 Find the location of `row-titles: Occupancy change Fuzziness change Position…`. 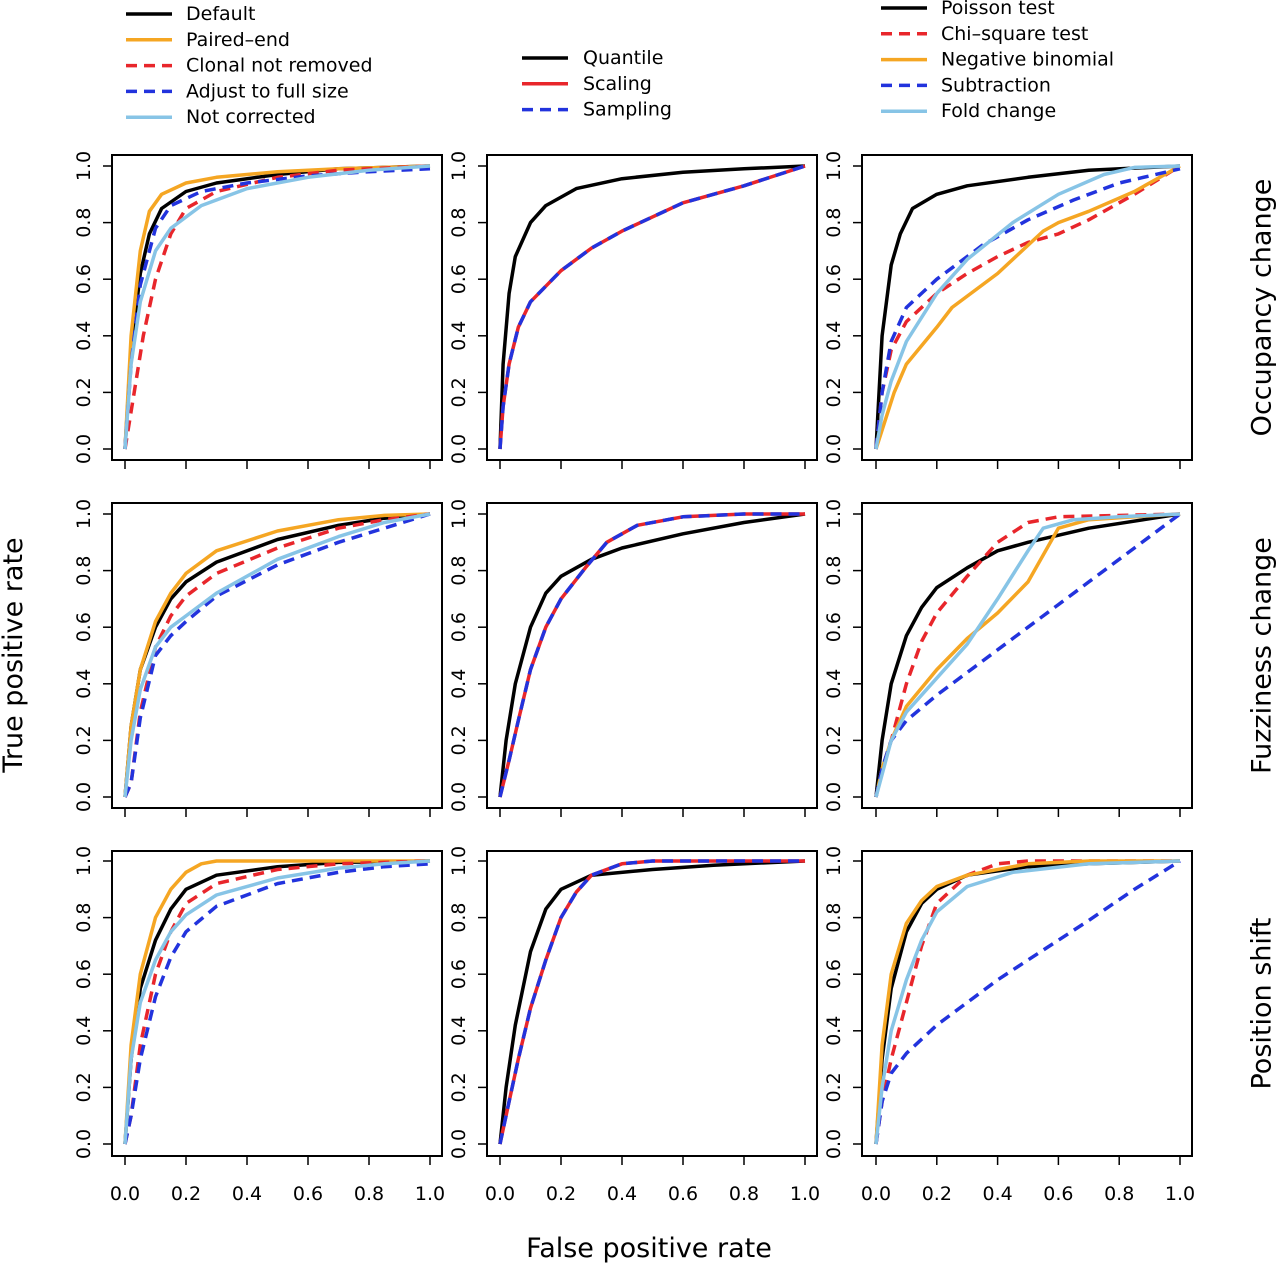

row-titles: Occupancy change Fuzziness change Position… is located at coordinates (1262, 634).